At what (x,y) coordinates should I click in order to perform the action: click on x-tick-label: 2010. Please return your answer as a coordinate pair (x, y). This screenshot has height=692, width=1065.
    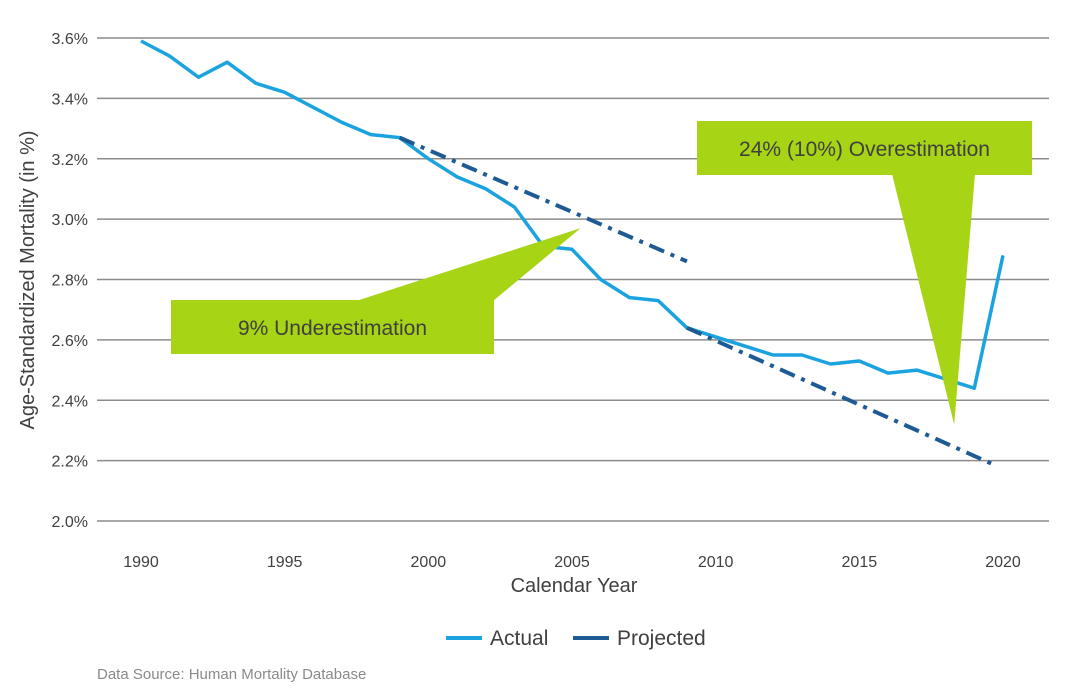
    Looking at the image, I should click on (716, 562).